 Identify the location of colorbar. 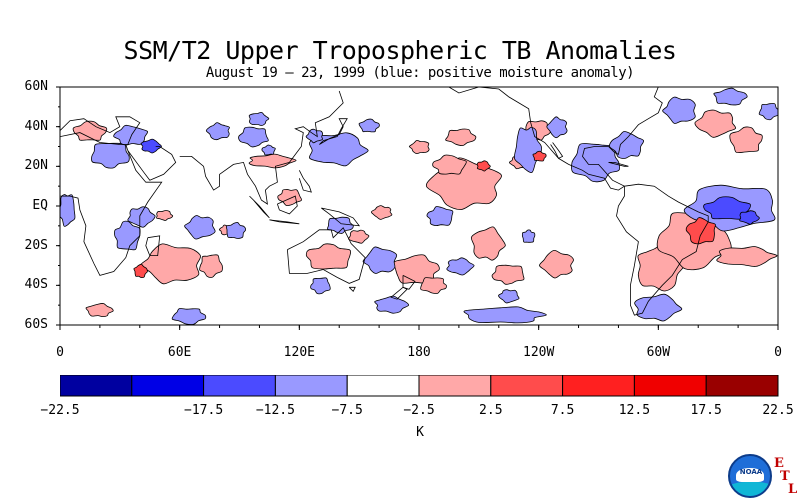
(419, 386).